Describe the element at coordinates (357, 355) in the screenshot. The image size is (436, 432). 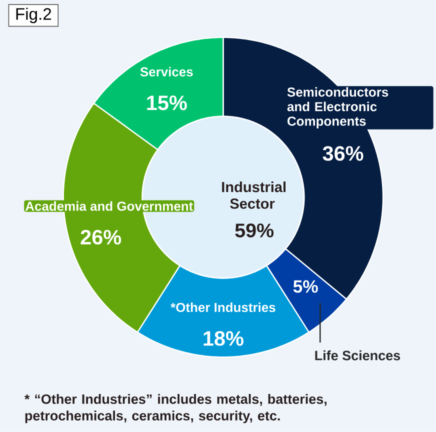
I see `slice-label: Life Sciences` at that location.